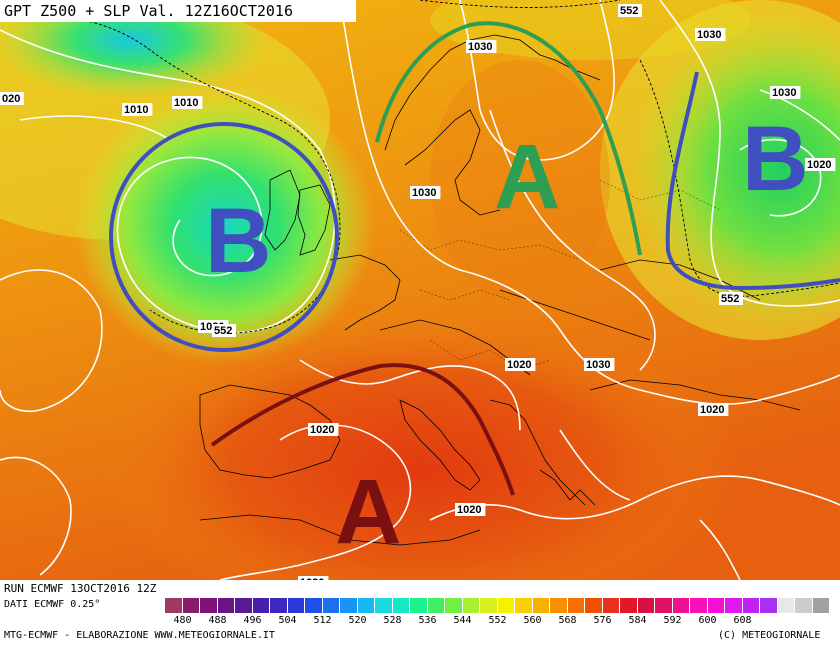  What do you see at coordinates (532, 620) in the screenshot?
I see `color-scale-label: 560` at bounding box center [532, 620].